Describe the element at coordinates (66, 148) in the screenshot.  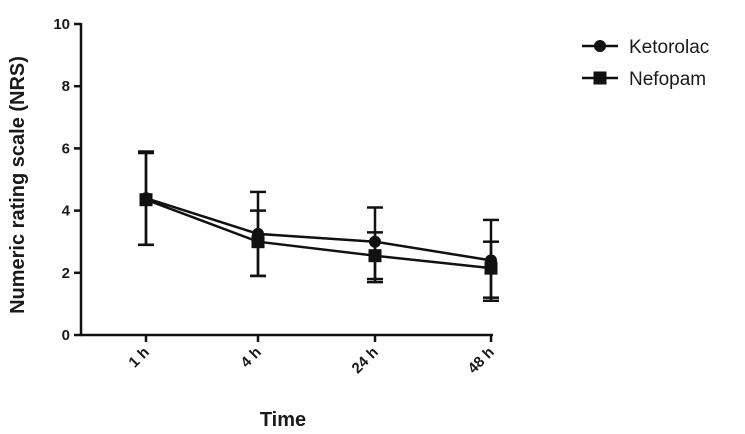
I see `y-tick-label: 6` at that location.